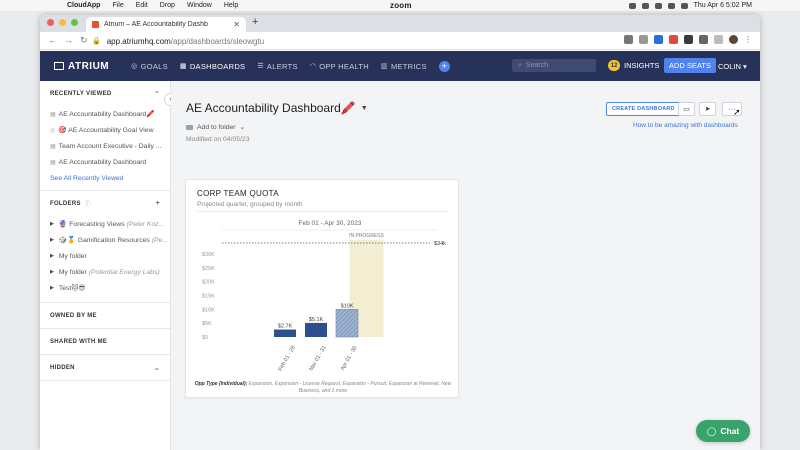  What do you see at coordinates (707, 109) in the screenshot?
I see `share-button: ➤` at bounding box center [707, 109].